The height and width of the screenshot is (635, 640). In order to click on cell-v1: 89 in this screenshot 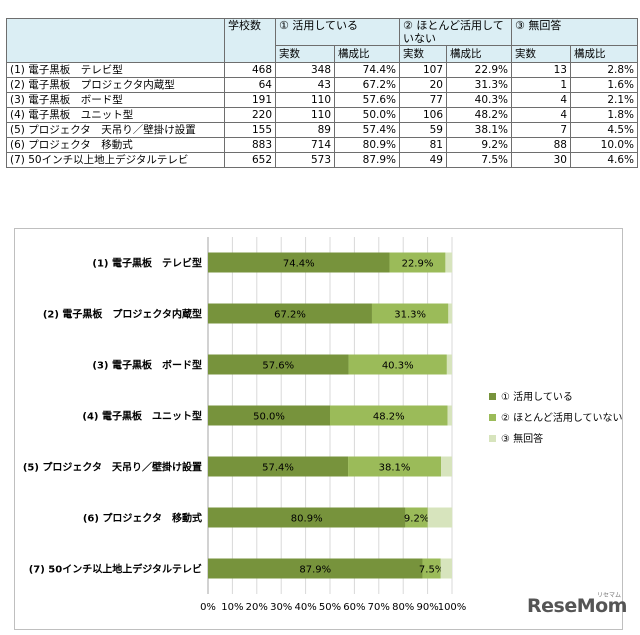, I will do `click(305, 130)`.